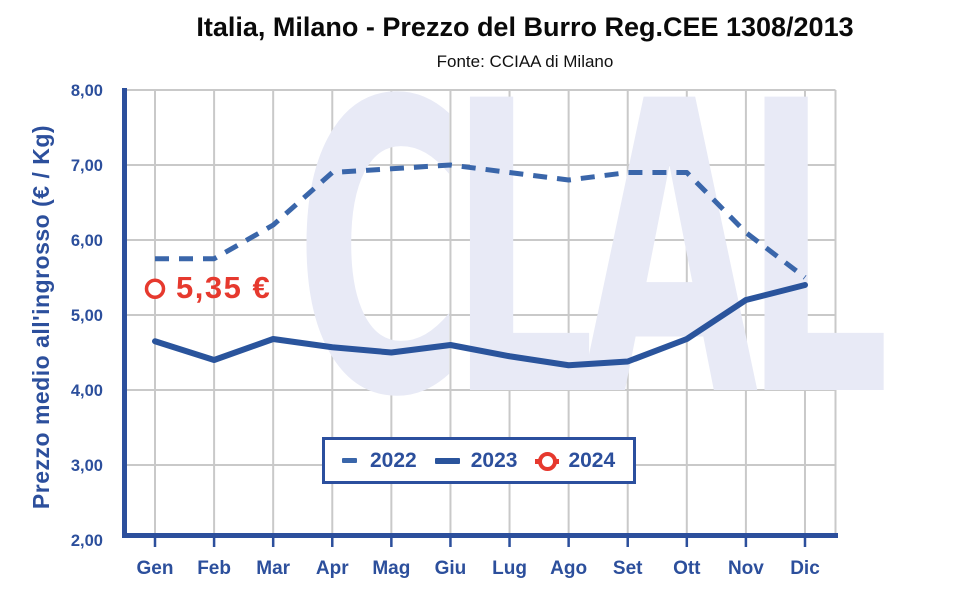 This screenshot has height=614, width=964. I want to click on x-tick-label: Giu, so click(451, 568).